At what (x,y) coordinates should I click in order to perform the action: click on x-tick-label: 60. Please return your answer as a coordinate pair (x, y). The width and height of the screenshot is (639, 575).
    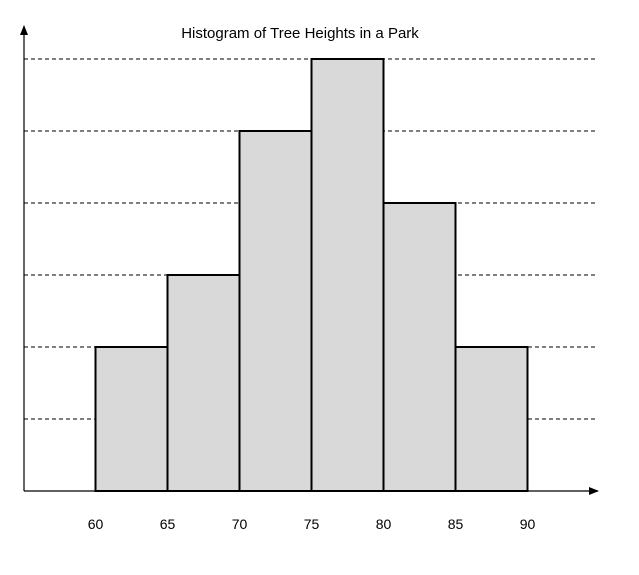
    Looking at the image, I should click on (96, 524).